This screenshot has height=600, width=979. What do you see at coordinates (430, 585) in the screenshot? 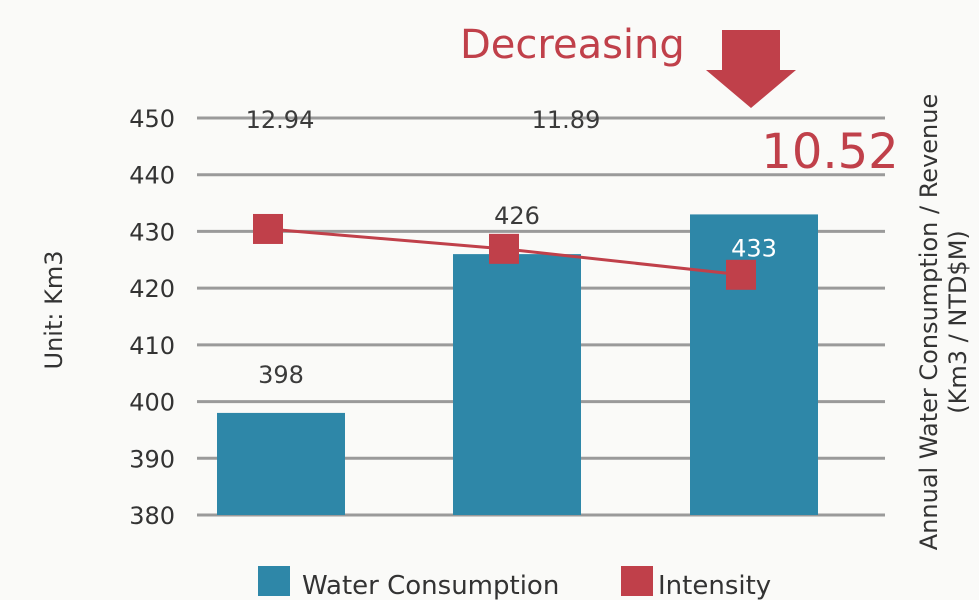
I see `legend-water-label: Water Consumption` at bounding box center [430, 585].